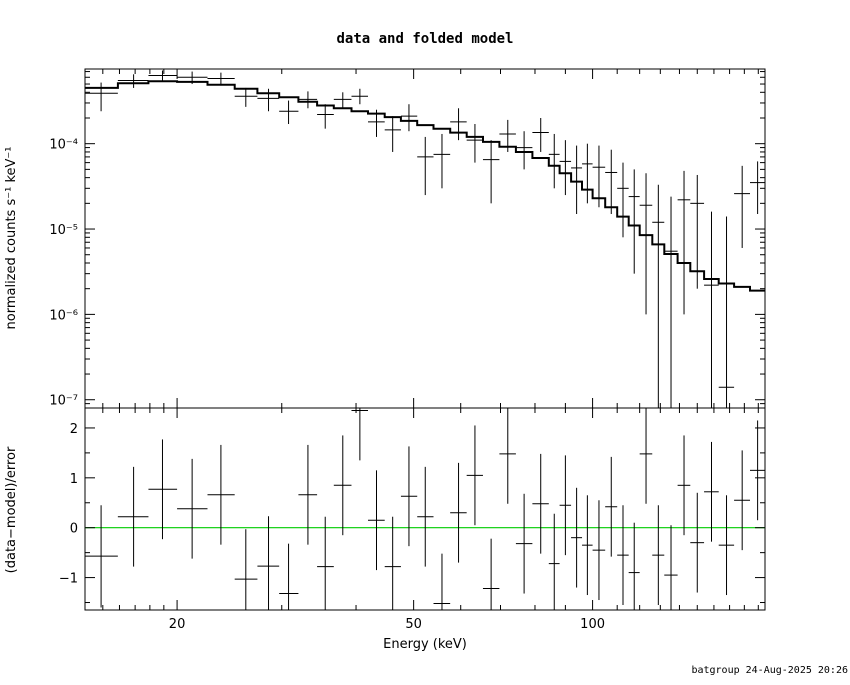 The height and width of the screenshot is (685, 850). What do you see at coordinates (63, 401) in the screenshot?
I see `y-tick-label: 10⁻⁷` at bounding box center [63, 401].